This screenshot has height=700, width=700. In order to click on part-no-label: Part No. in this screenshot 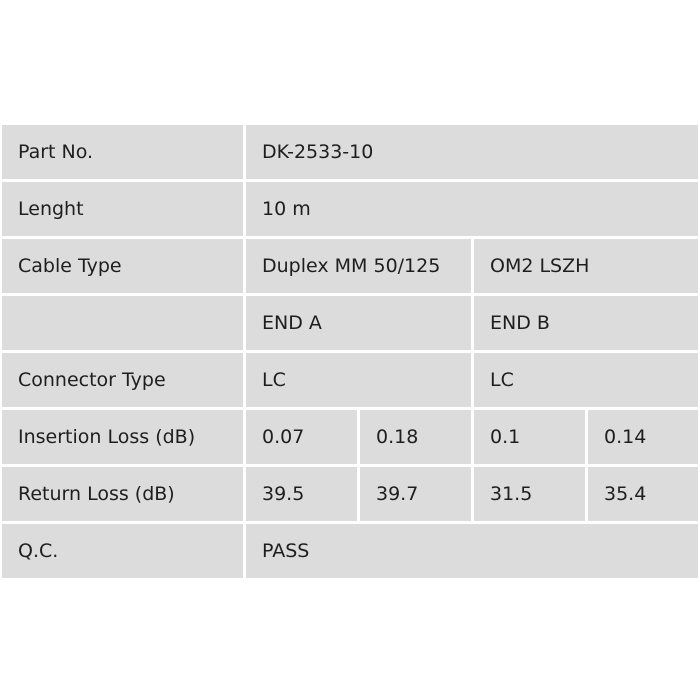, I will do `click(122, 152)`.